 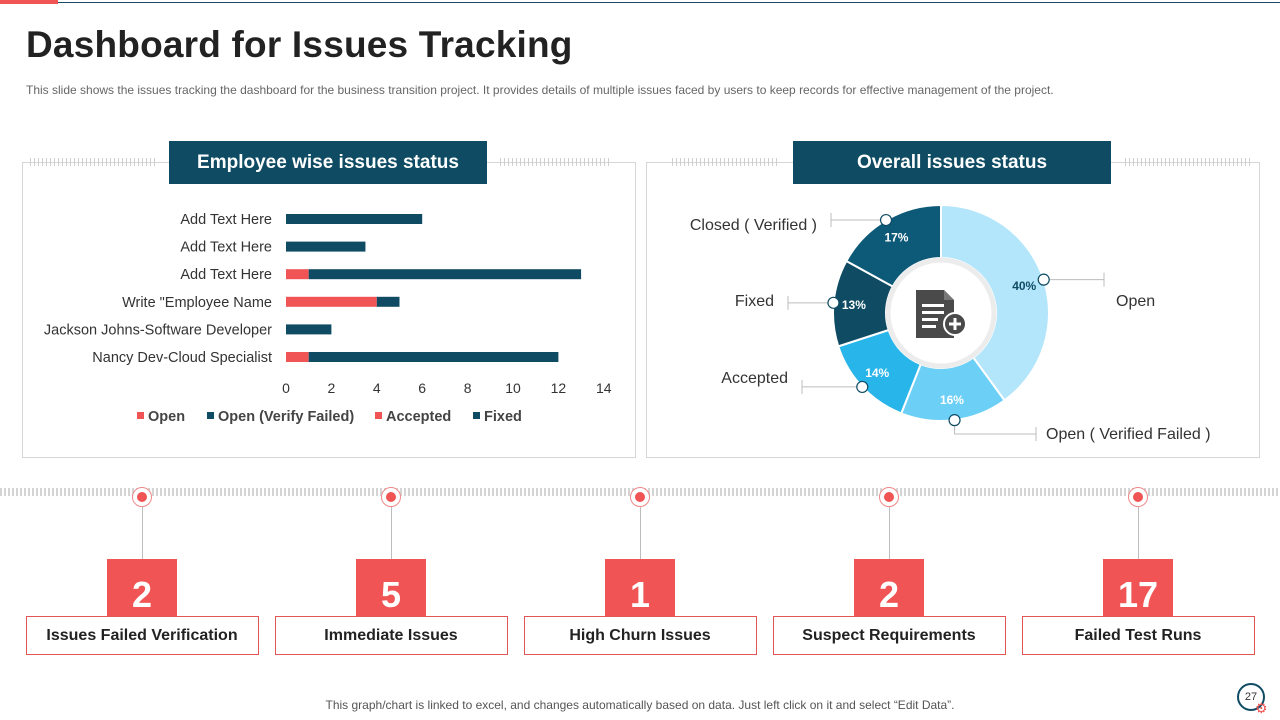 I want to click on x-tick-label: 8, so click(x=468, y=388).